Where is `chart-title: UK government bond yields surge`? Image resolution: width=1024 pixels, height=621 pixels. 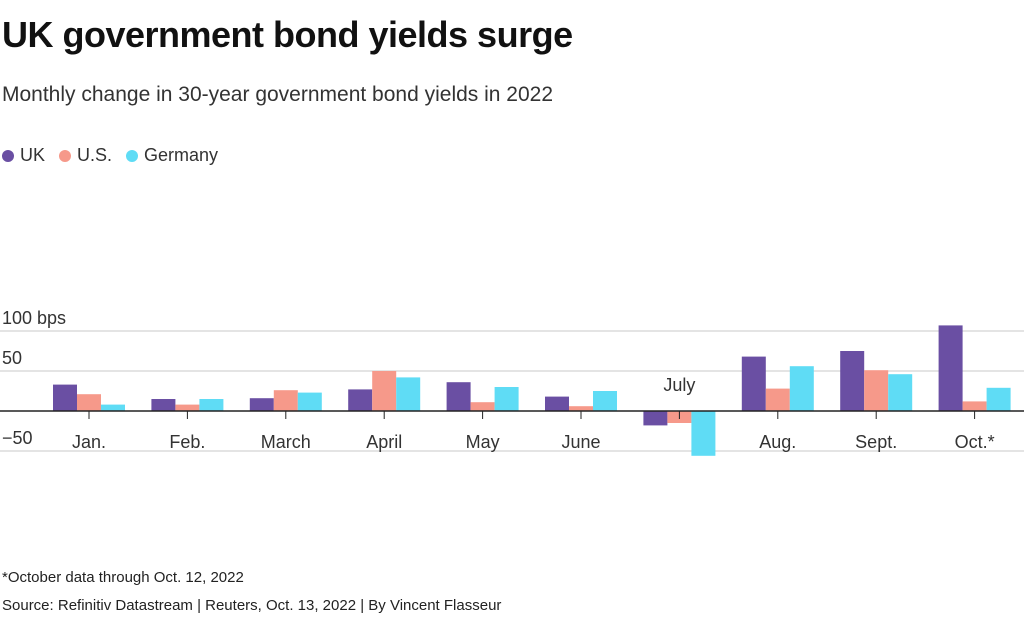 chart-title: UK government bond yields surge is located at coordinates (287, 34).